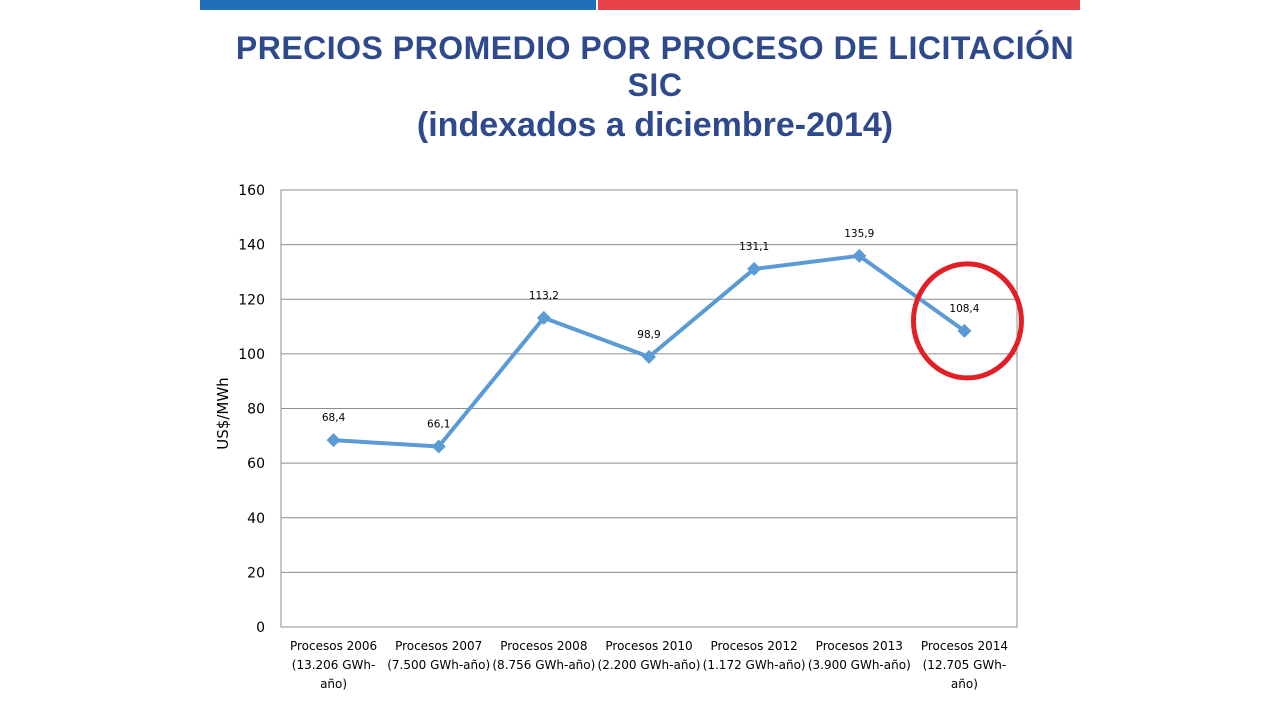 The image size is (1280, 720). I want to click on x-tick-label: Procesos 2006, so click(333, 646).